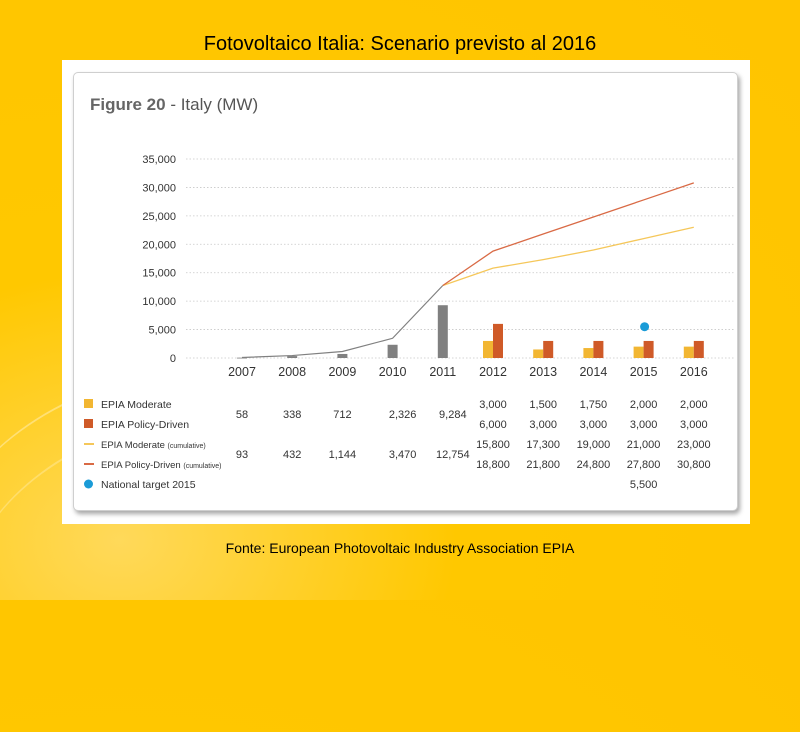 Image resolution: width=800 pixels, height=732 pixels. Describe the element at coordinates (543, 405) in the screenshot. I see `table-cell-moderate: 1,500` at that location.